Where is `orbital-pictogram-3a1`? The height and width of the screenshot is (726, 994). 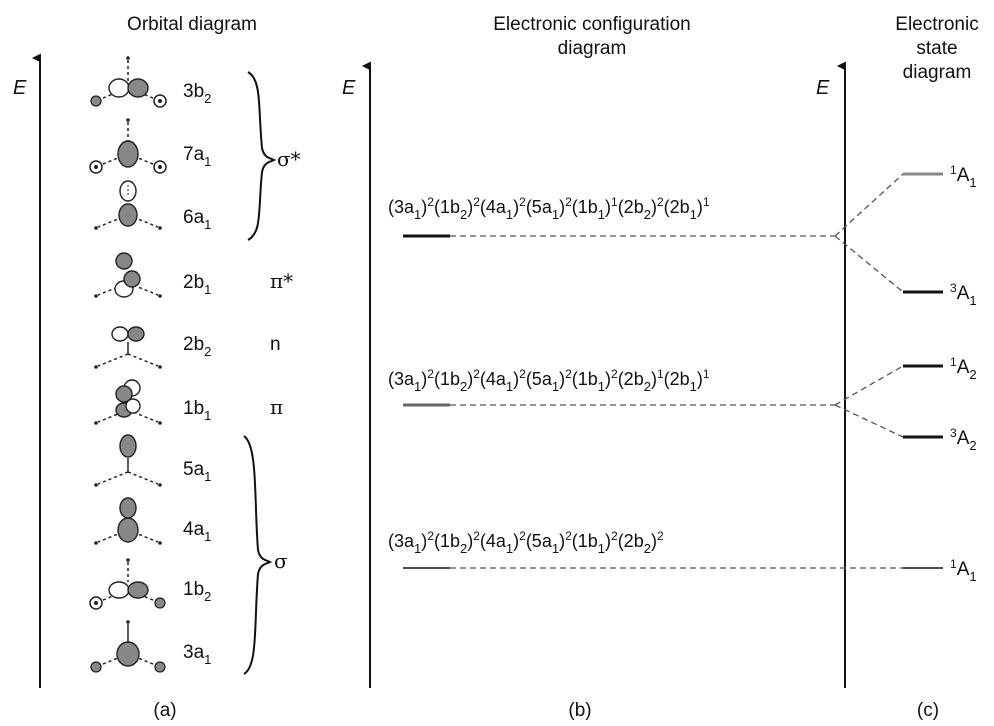
orbital-pictogram-3a1 is located at coordinates (128, 646).